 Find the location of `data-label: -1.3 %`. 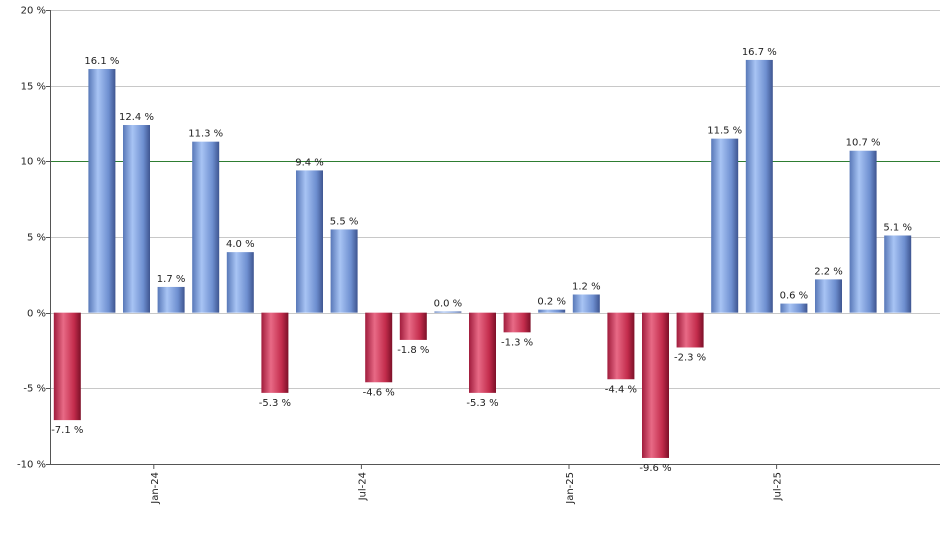

data-label: -1.3 % is located at coordinates (517, 342).